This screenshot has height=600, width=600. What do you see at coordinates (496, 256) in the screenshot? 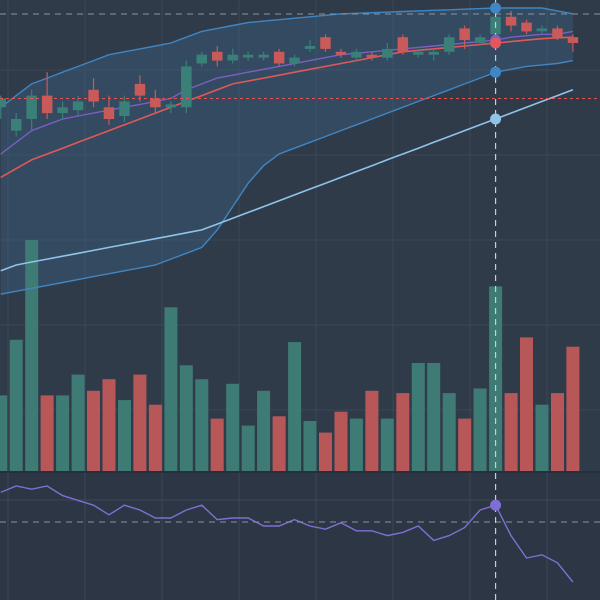
I see `crosshair-markers` at bounding box center [496, 256].